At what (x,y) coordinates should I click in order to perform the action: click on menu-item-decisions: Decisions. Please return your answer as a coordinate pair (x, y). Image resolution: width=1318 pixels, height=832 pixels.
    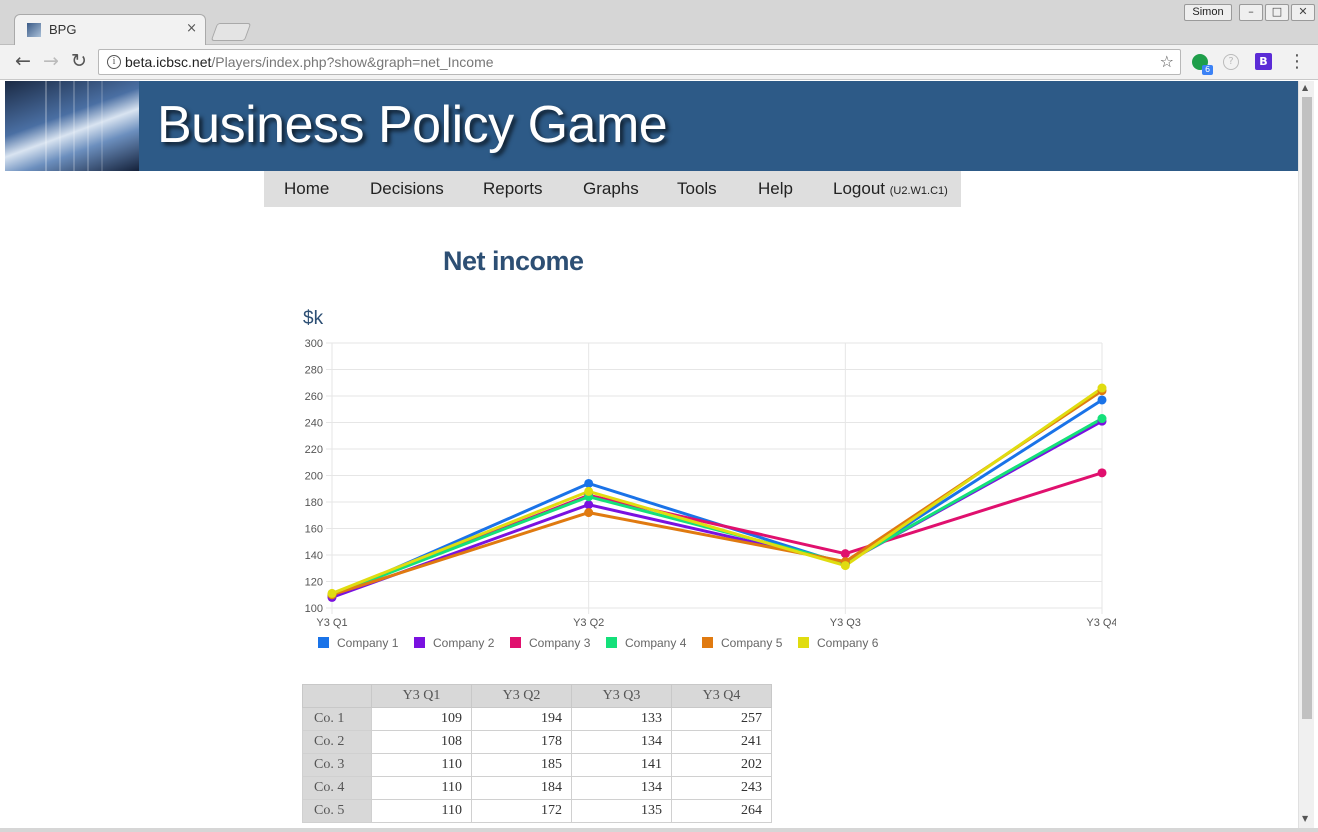
    Looking at the image, I should click on (407, 188).